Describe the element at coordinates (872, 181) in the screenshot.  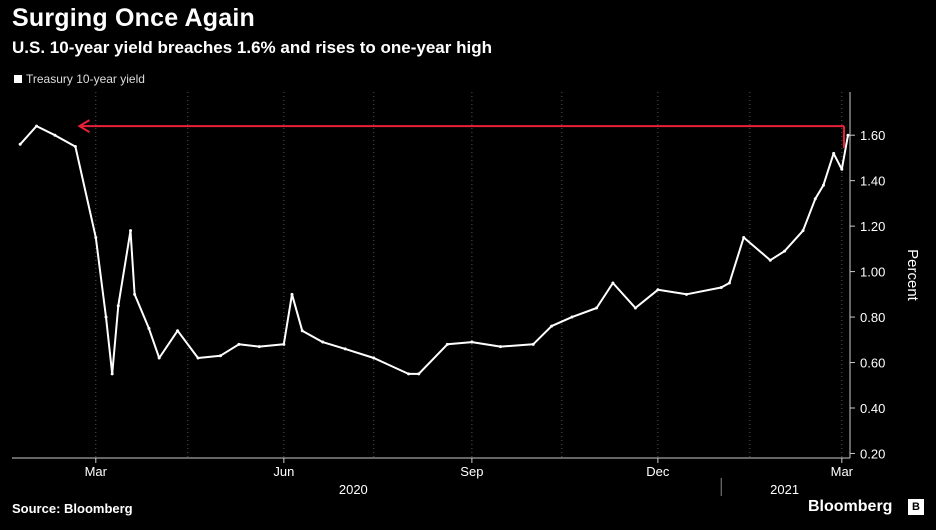
I see `y-tick-label: 1.40` at that location.